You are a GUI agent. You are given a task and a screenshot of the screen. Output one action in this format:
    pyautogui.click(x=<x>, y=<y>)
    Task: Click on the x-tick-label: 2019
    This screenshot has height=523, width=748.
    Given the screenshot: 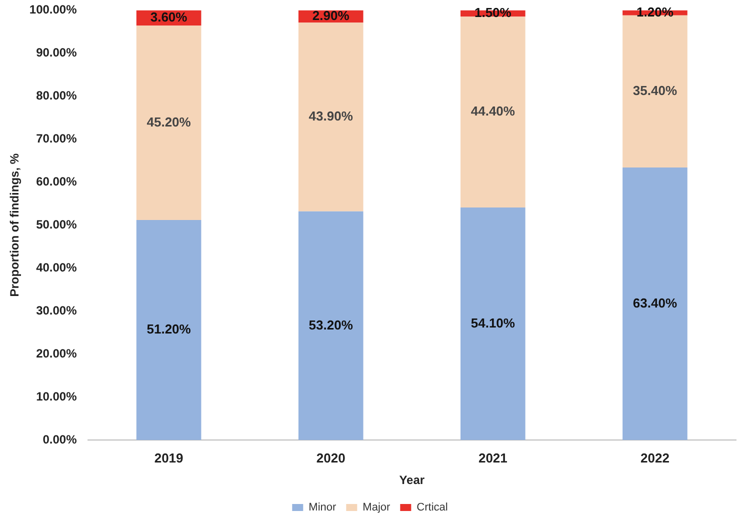 What is the action you would take?
    pyautogui.click(x=169, y=458)
    